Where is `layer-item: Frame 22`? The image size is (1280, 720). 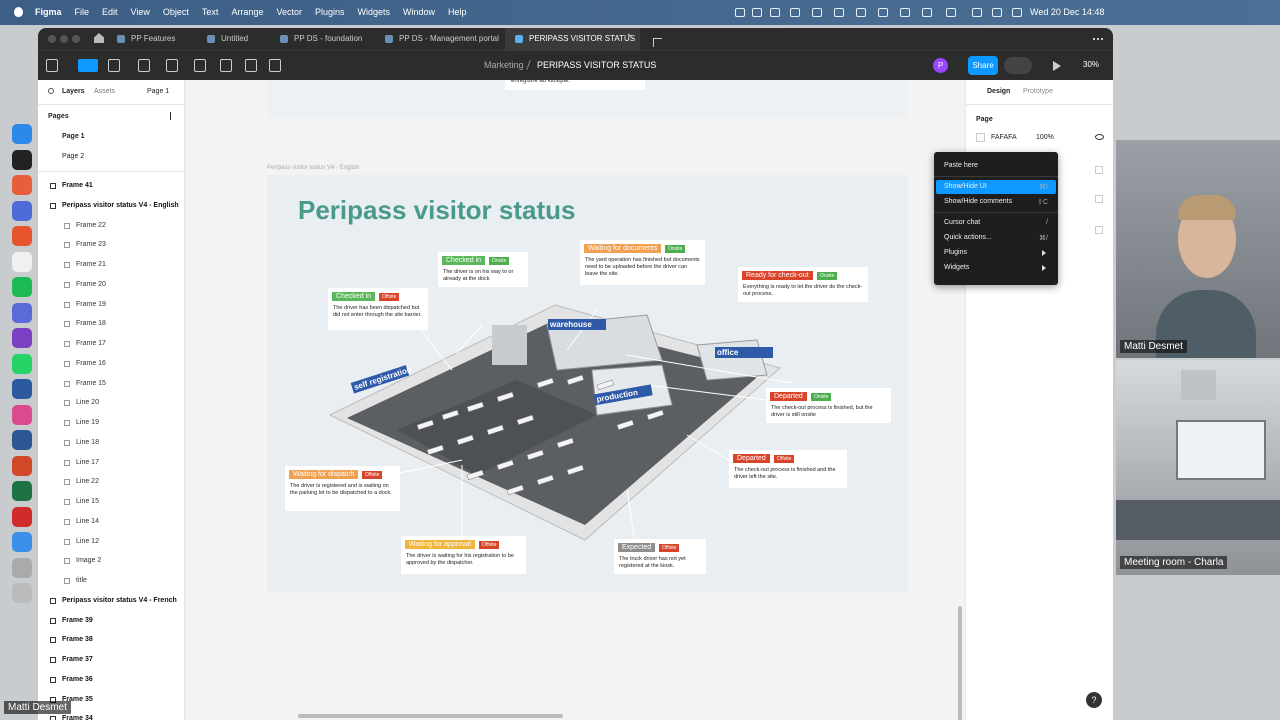
layer-item: Frame 22 is located at coordinates (91, 225).